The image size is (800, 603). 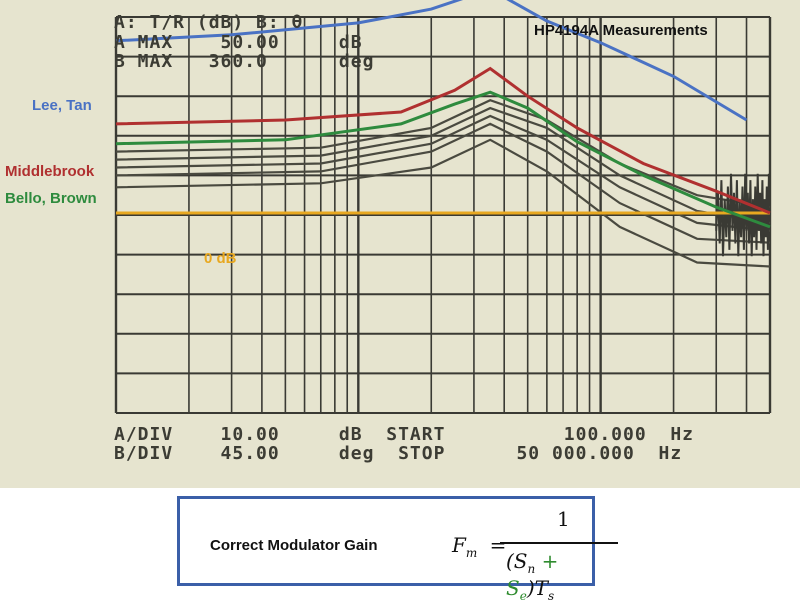 What do you see at coordinates (517, 561) in the screenshot?
I see `den-open: (S` at bounding box center [517, 561].